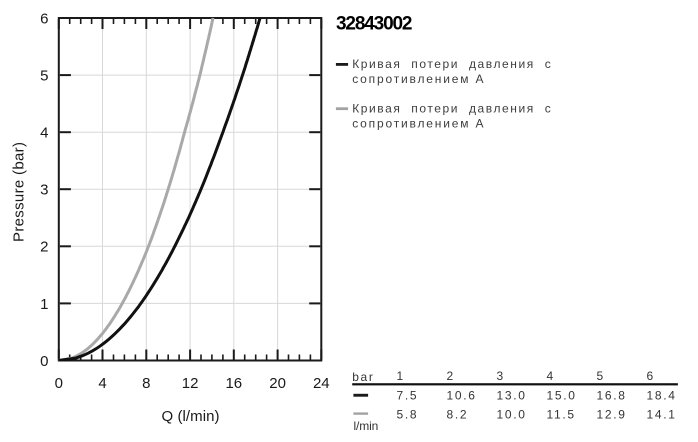 The width and height of the screenshot is (698, 442). I want to click on svg-text: 10.6, so click(462, 395).